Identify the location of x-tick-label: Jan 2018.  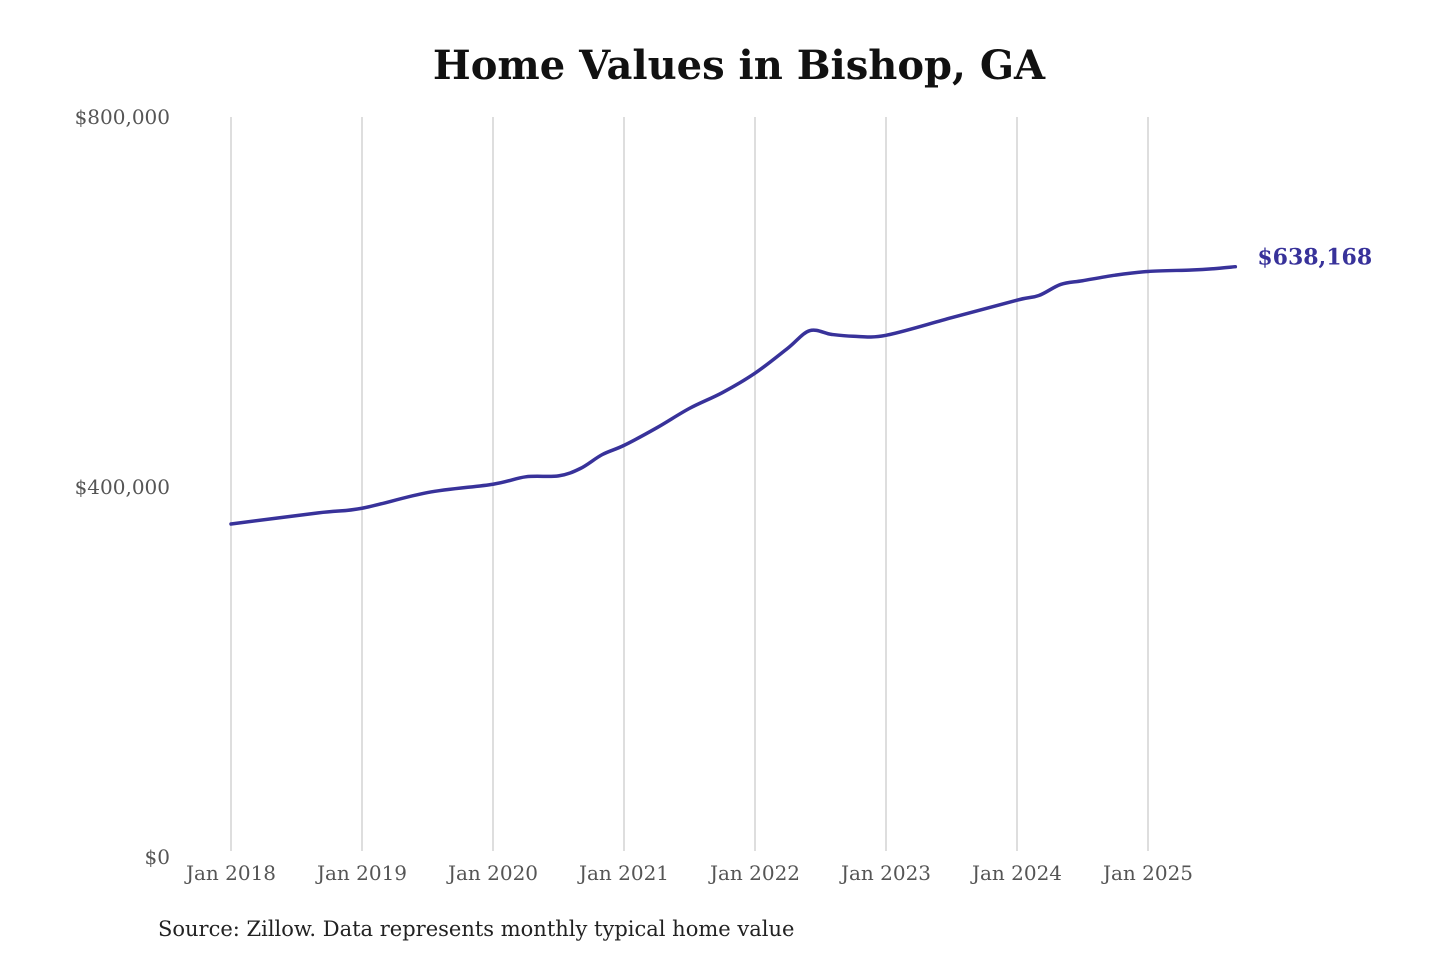
(230, 873).